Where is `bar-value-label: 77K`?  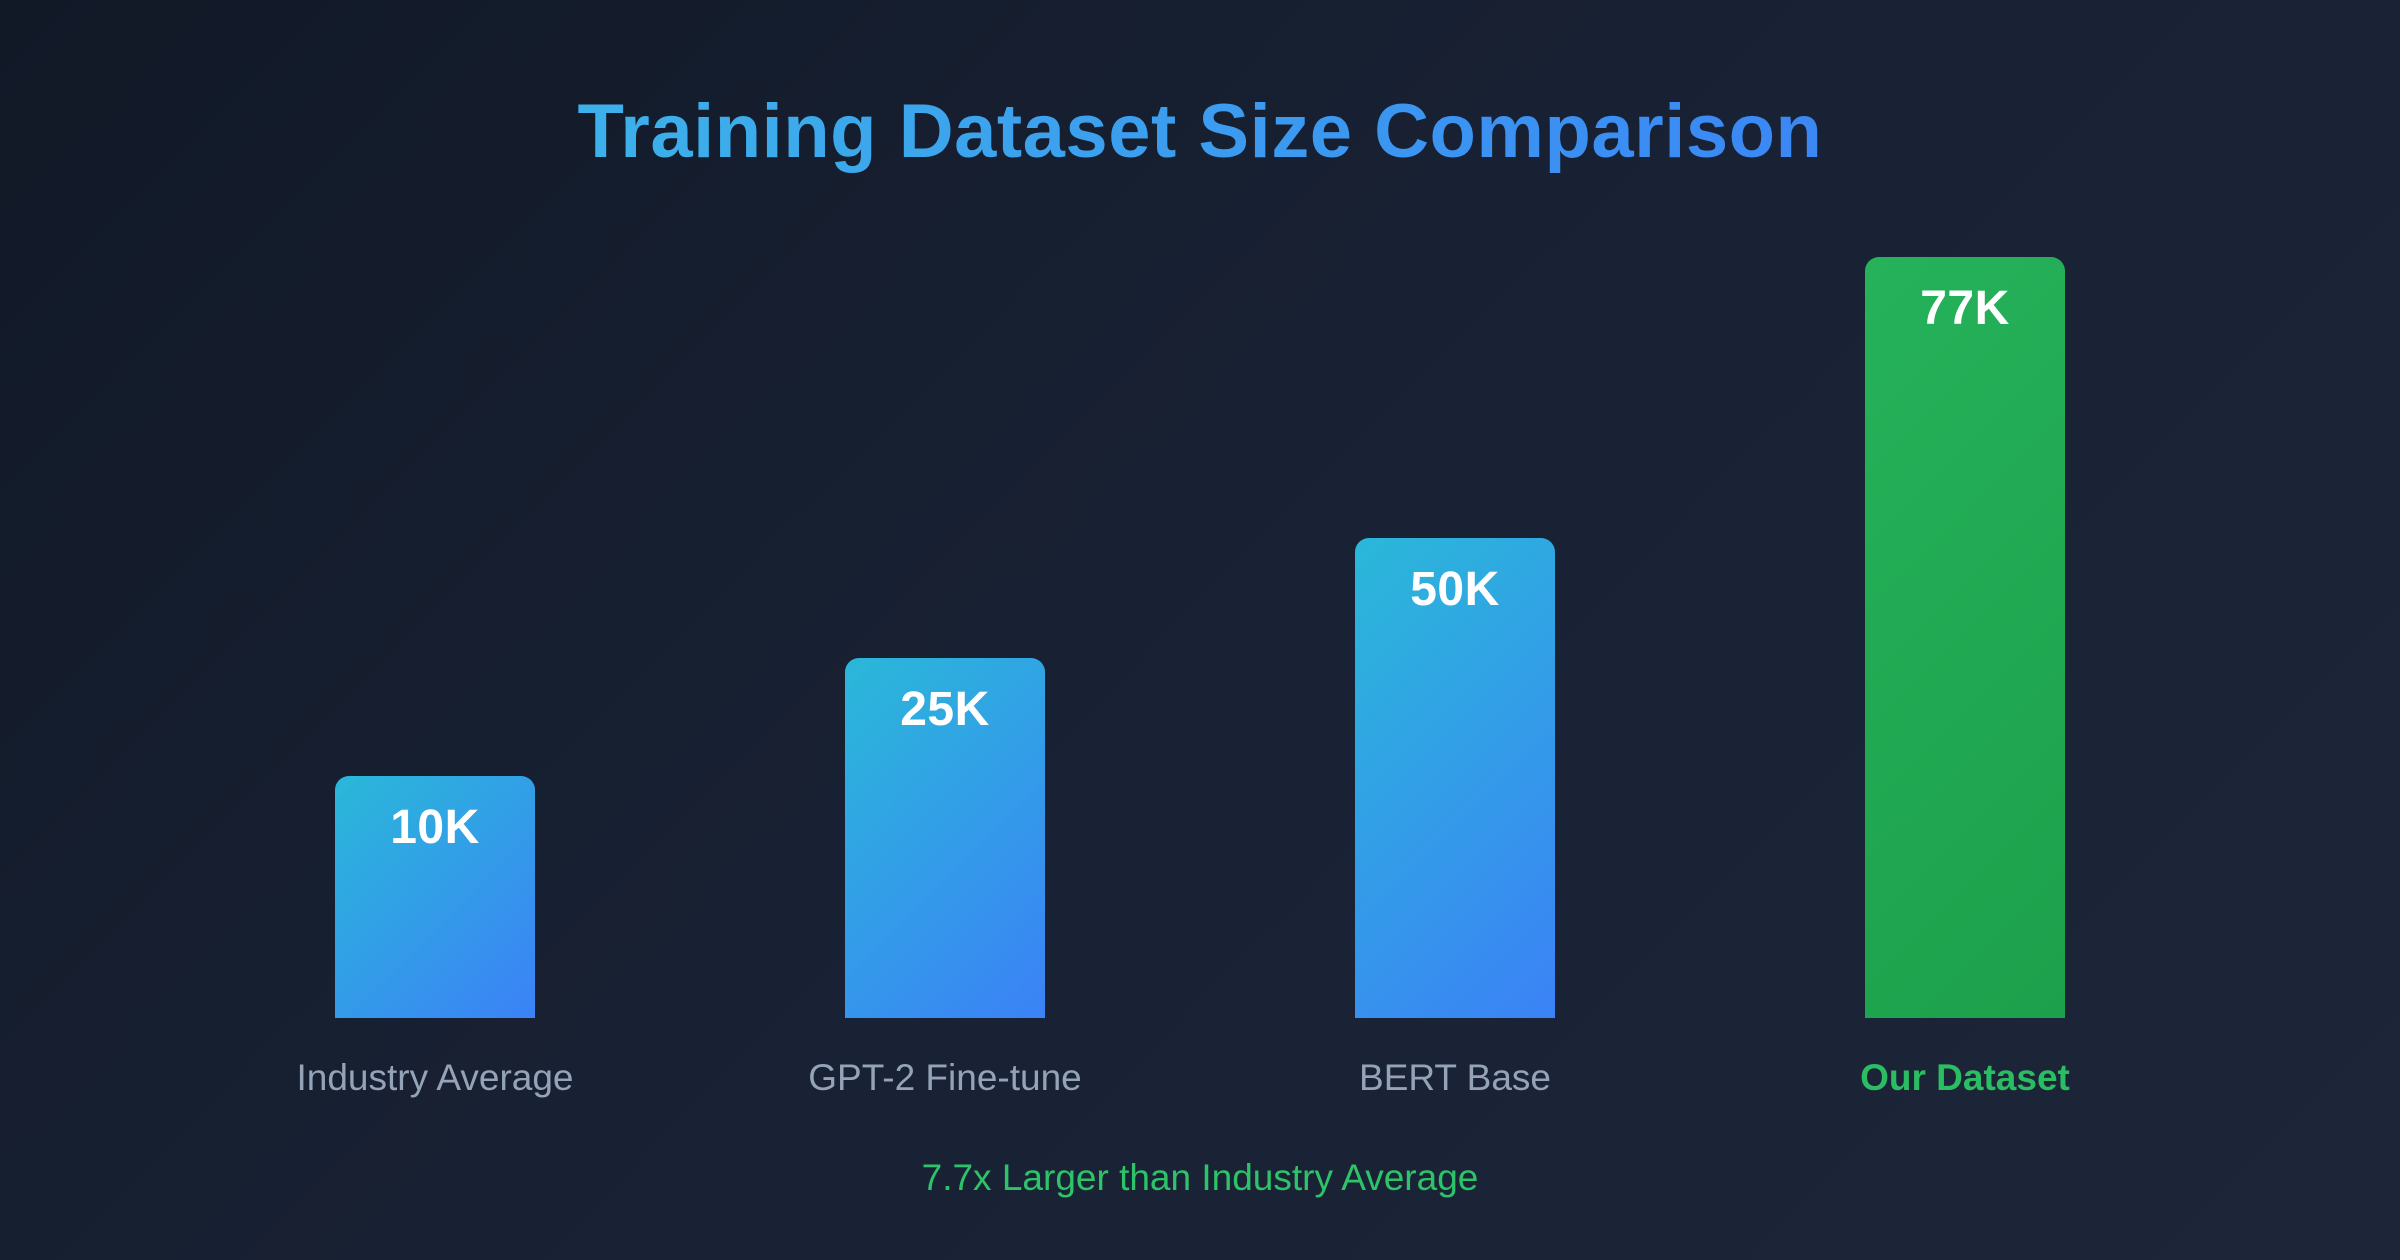
bar-value-label: 77K is located at coordinates (1965, 309).